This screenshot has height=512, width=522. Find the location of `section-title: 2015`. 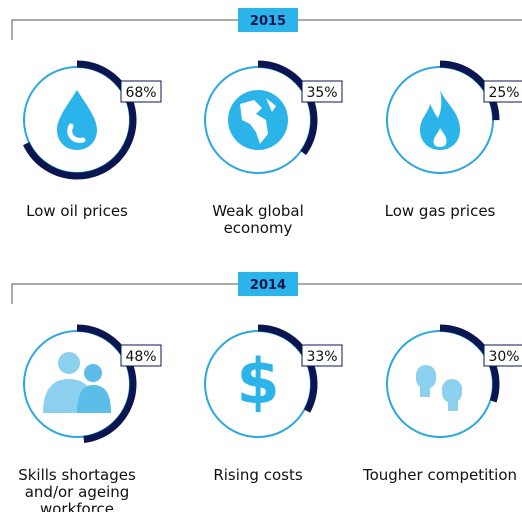

section-title: 2015 is located at coordinates (268, 21).